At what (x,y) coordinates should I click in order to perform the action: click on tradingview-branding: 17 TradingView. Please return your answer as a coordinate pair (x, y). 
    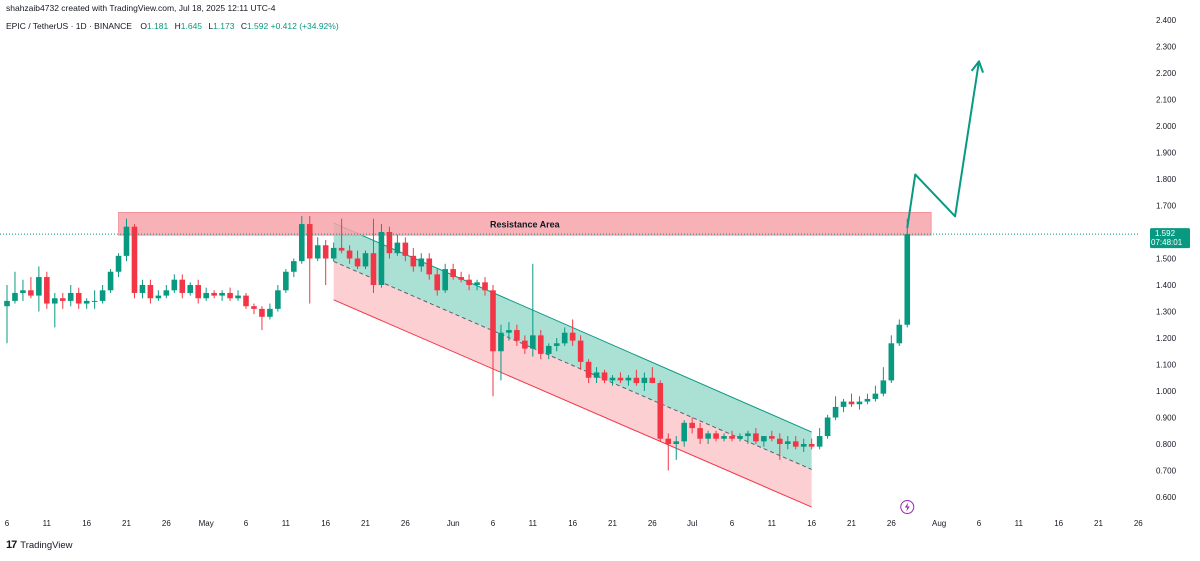
    Looking at the image, I should click on (39, 545).